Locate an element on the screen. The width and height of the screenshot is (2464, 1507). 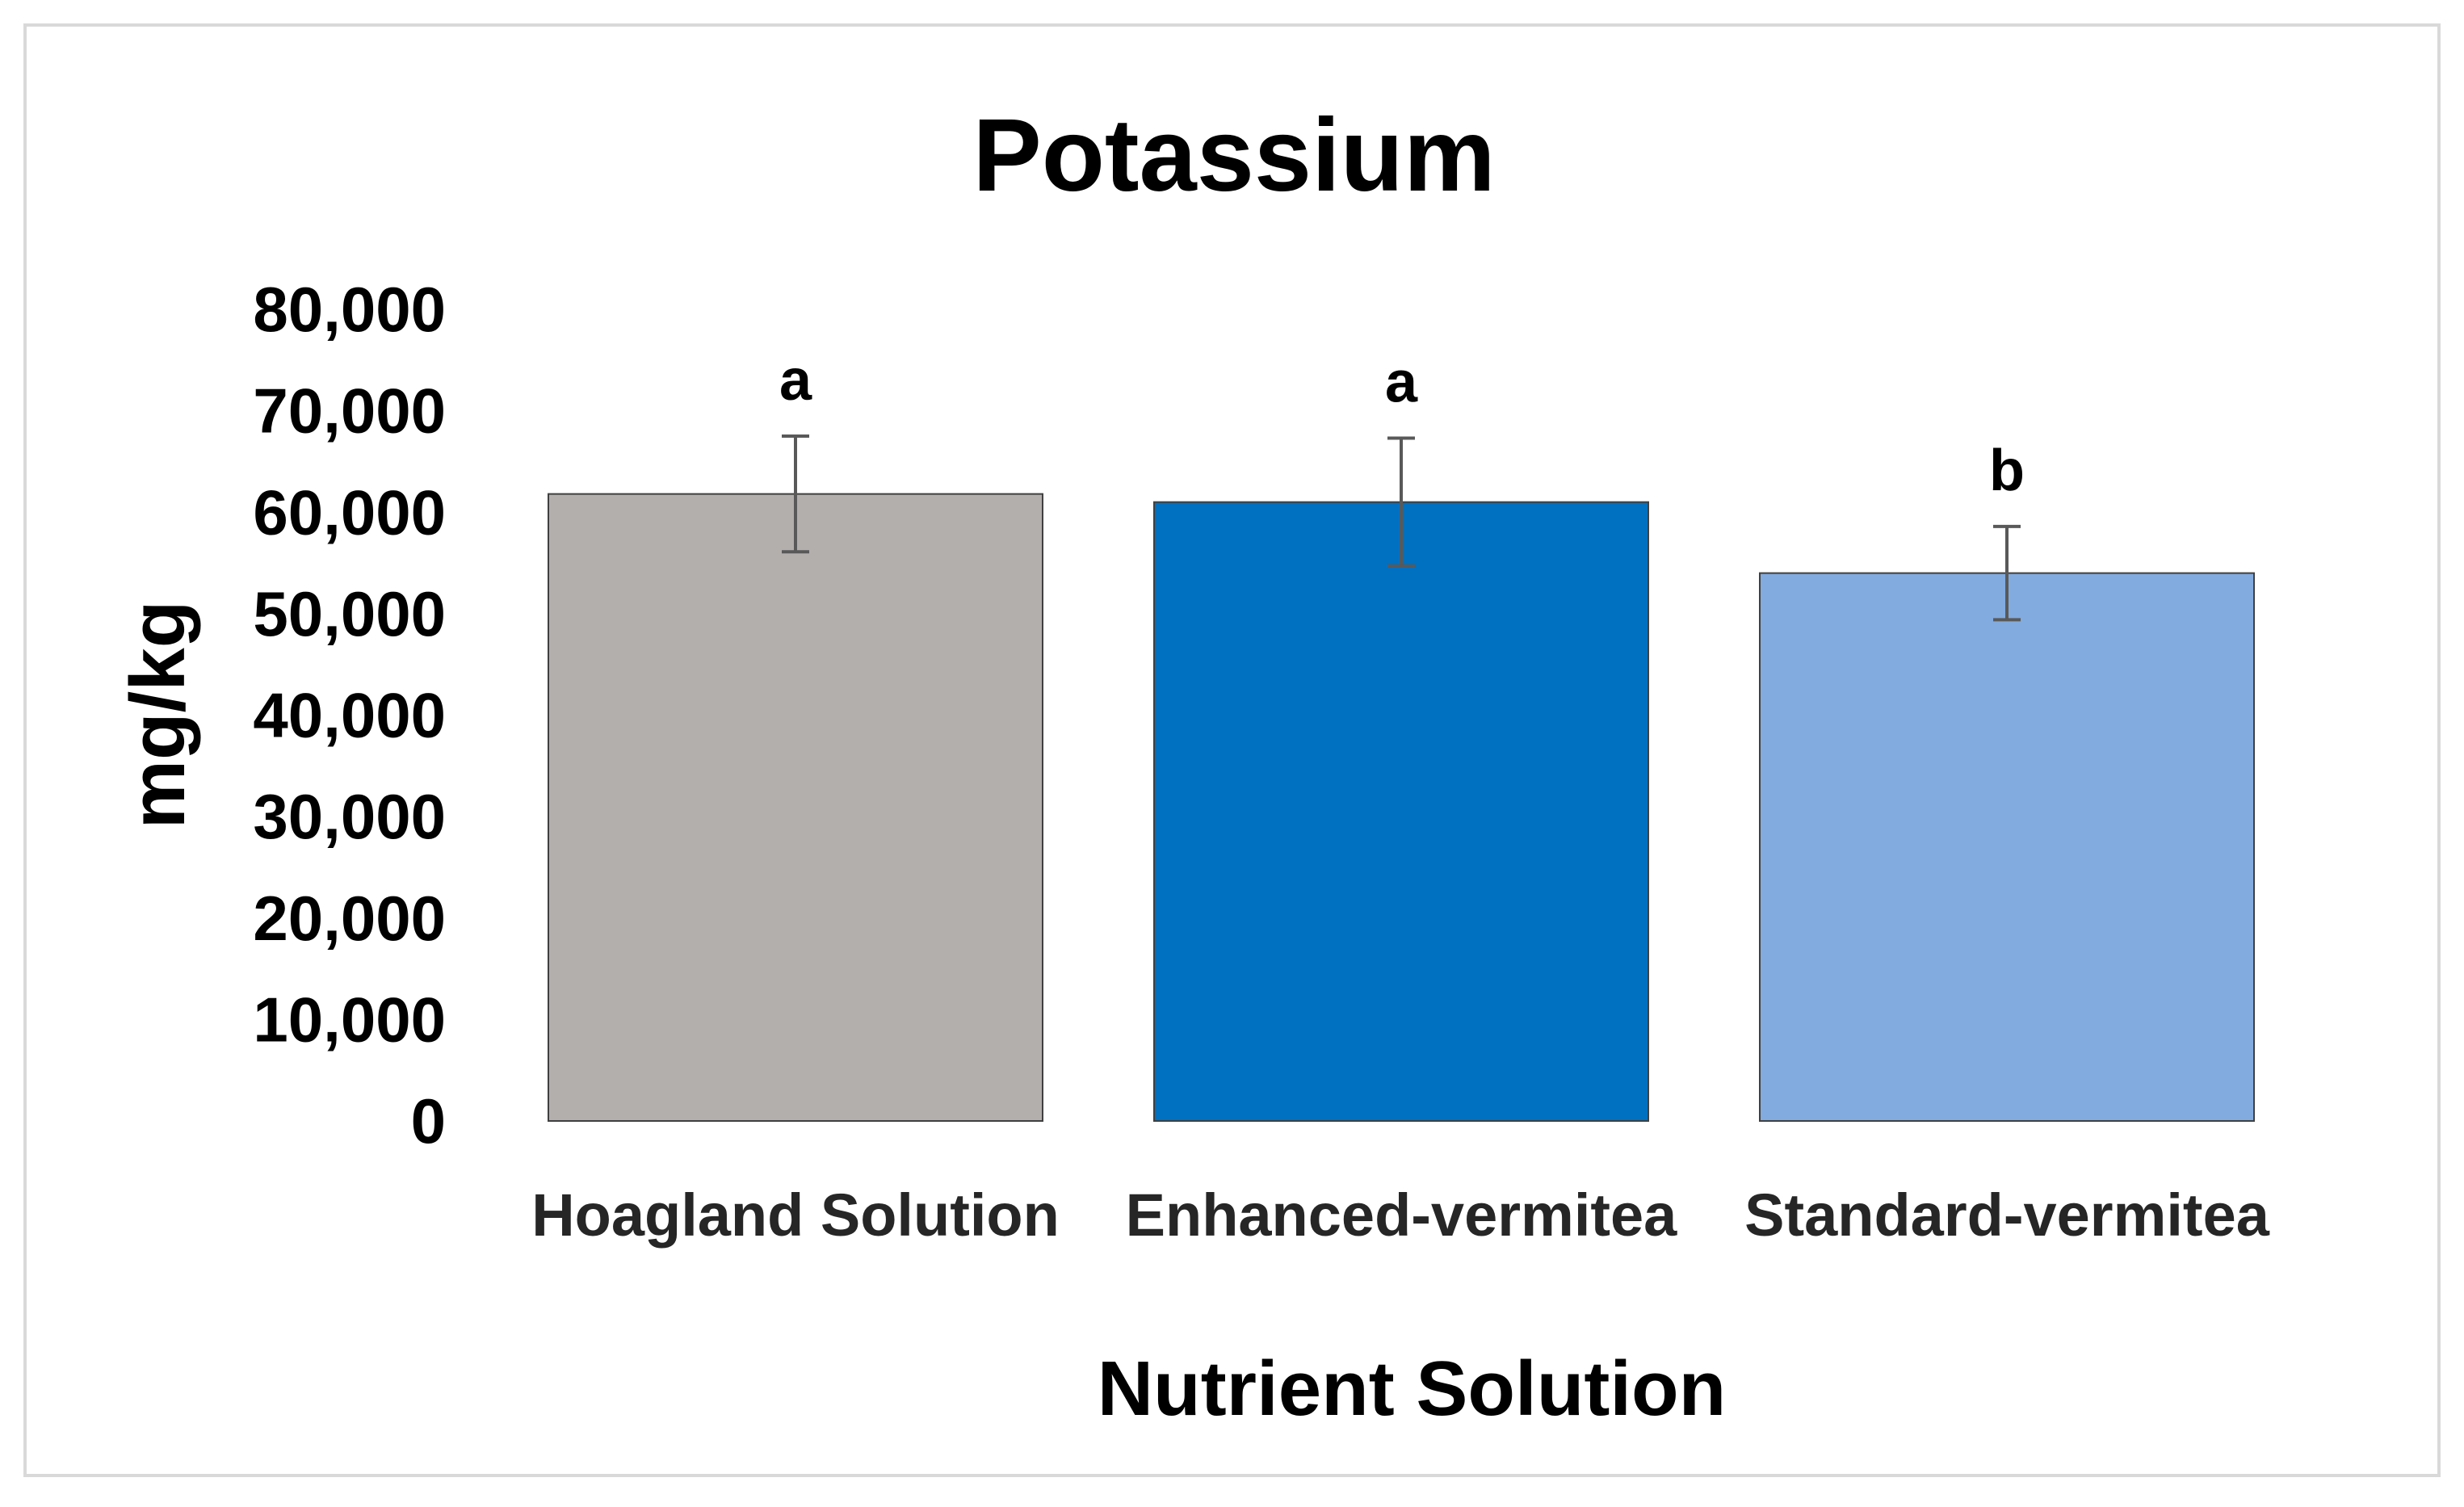
y-tick-label: 0 is located at coordinates (429, 1120).